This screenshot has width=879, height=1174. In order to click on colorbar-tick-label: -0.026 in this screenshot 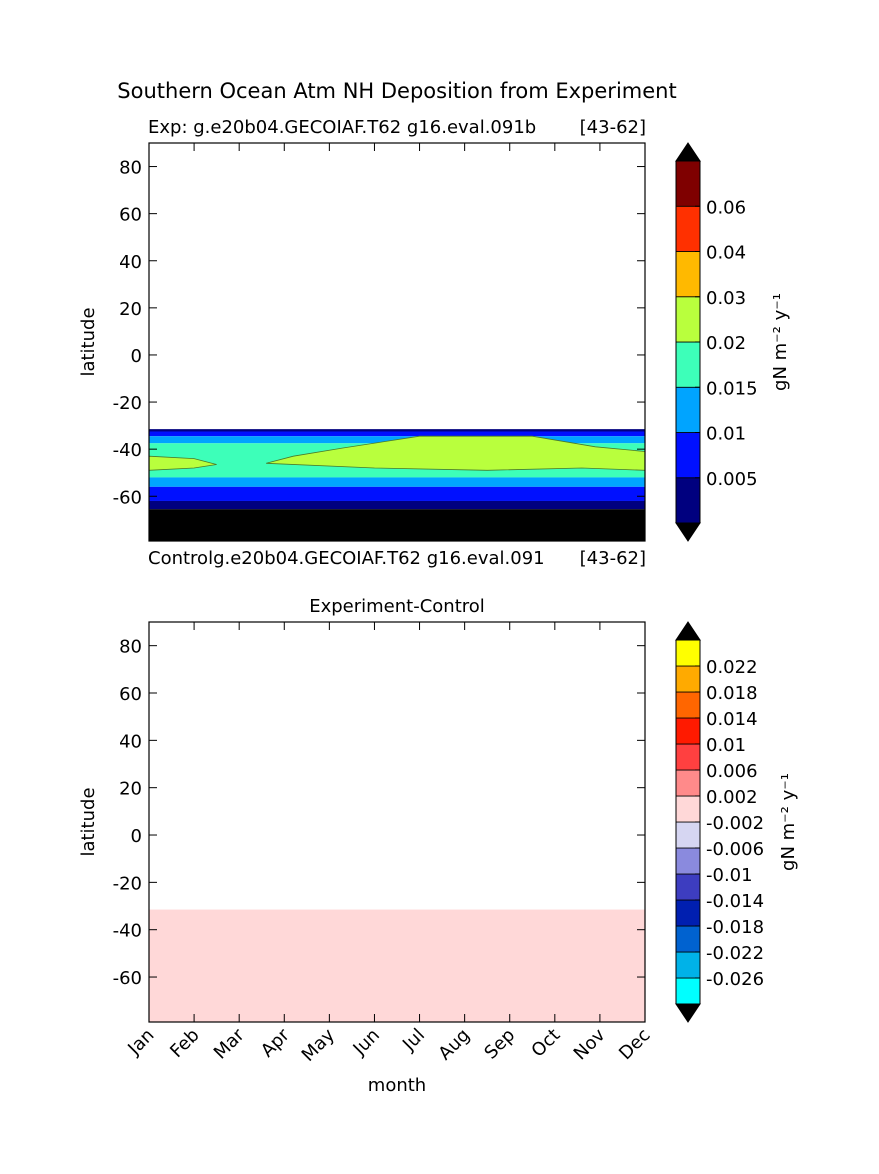, I will do `click(735, 979)`.